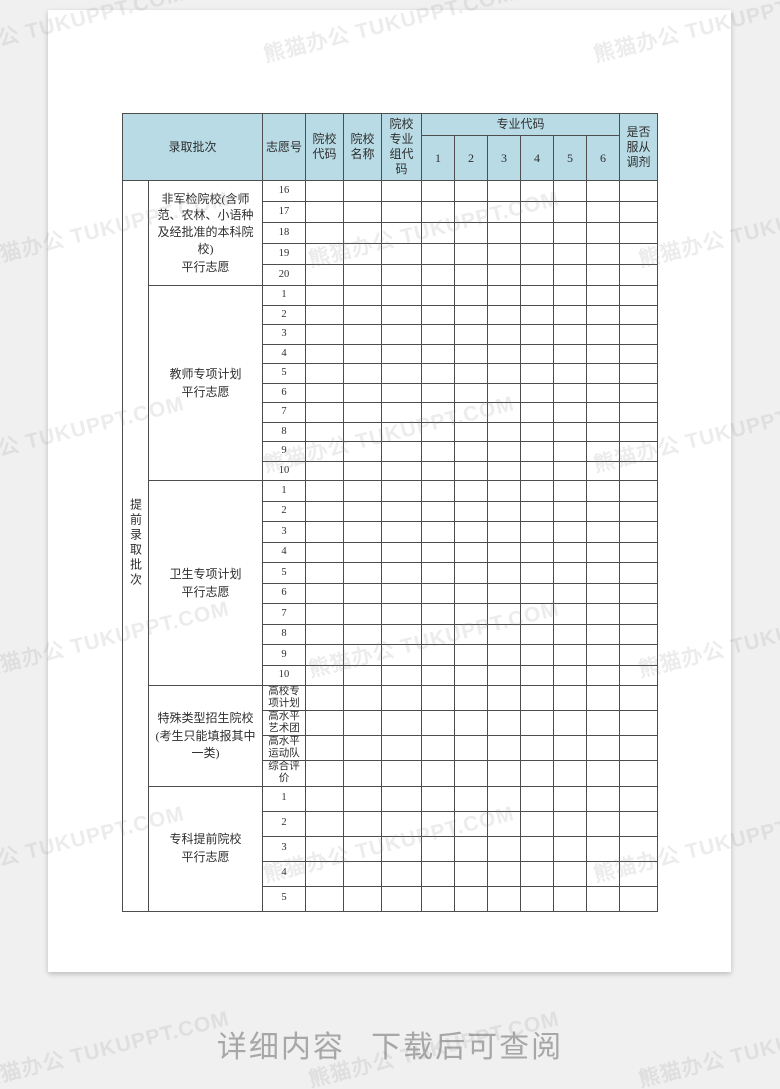 The height and width of the screenshot is (1089, 780). I want to click on table-row: 3, so click(391, 334).